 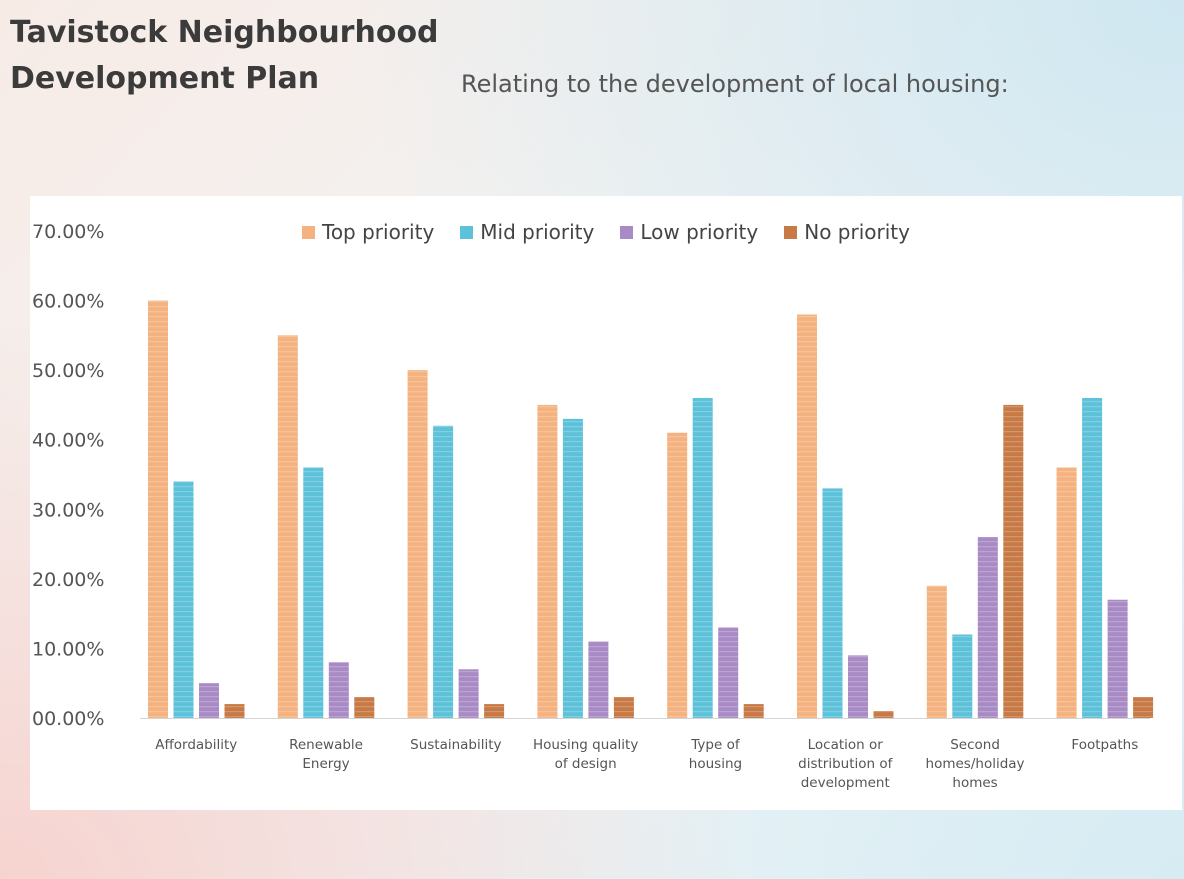 What do you see at coordinates (715, 754) in the screenshot?
I see `x-tick-label: Type of housing` at bounding box center [715, 754].